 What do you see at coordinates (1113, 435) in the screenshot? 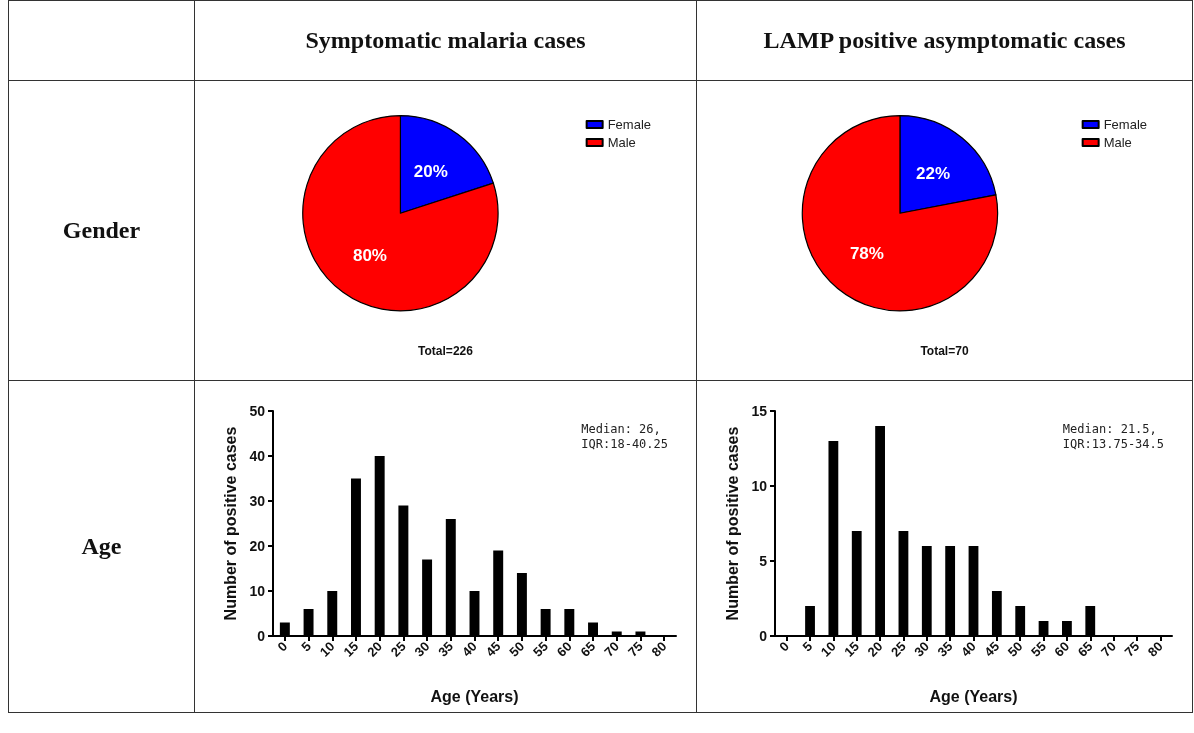
I see `annotation: Median: 21.5, IQR:13.75-34.5` at bounding box center [1113, 435].